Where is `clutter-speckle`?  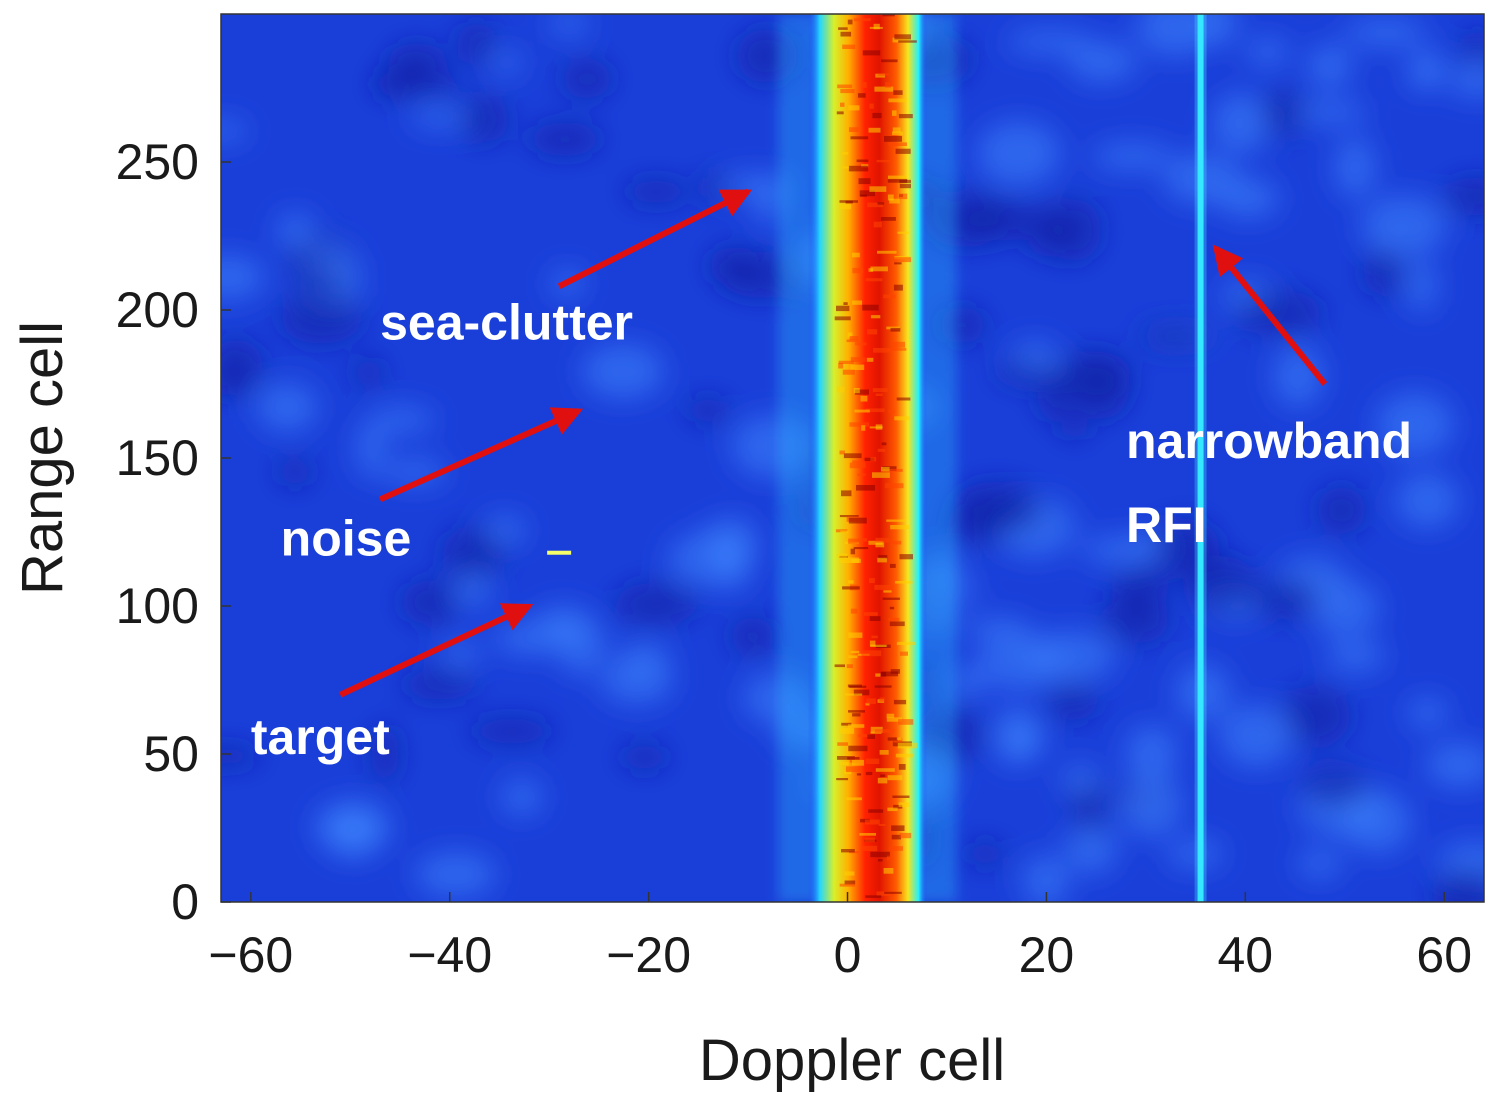 clutter-speckle is located at coordinates (876, 456).